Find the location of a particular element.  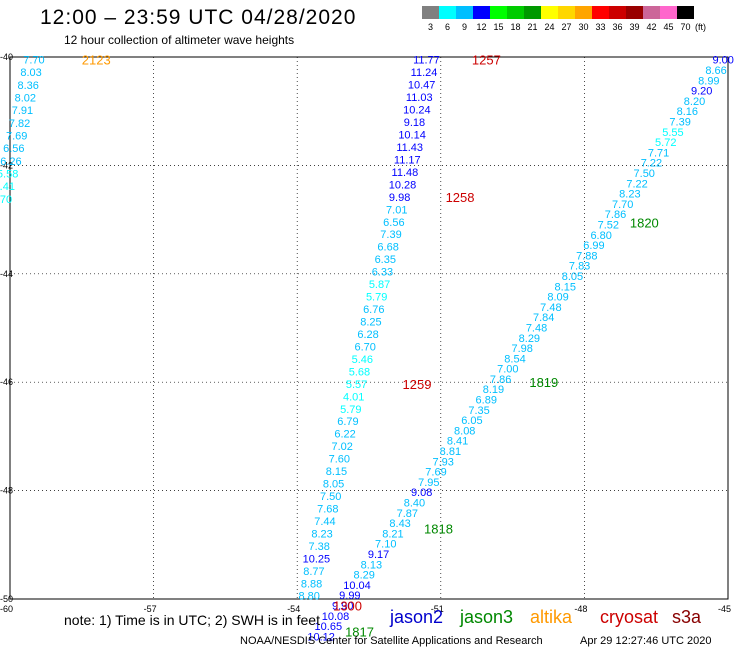

latitude-tick-label: -48 is located at coordinates (6, 491).